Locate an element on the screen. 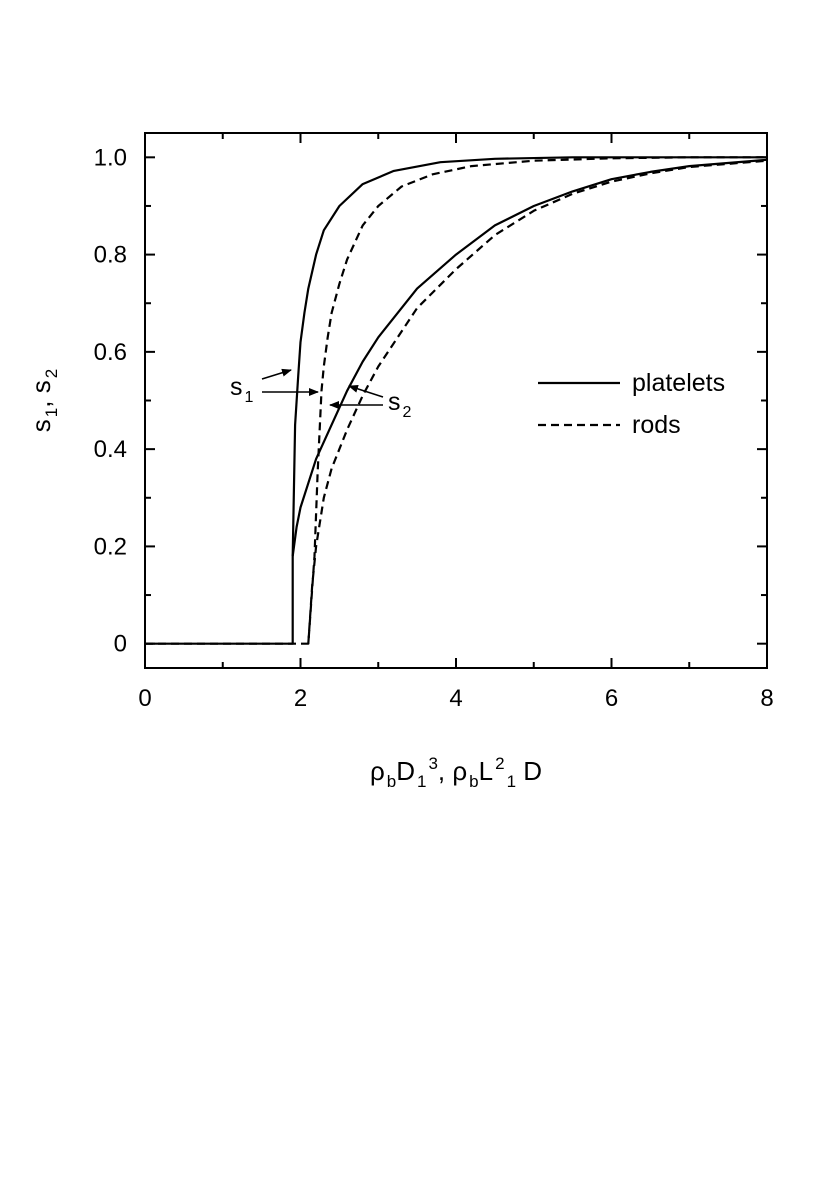 The image size is (830, 1189). annotation-s1-label-part: 1 is located at coordinates (249, 397).